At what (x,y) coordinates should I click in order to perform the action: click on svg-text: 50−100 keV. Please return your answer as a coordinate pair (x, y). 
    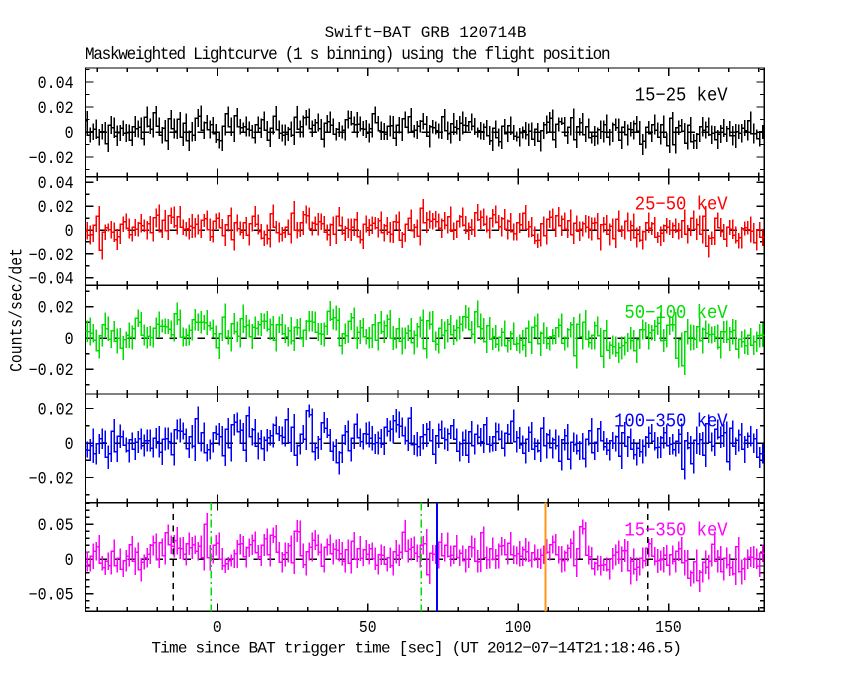
    Looking at the image, I should click on (675, 313).